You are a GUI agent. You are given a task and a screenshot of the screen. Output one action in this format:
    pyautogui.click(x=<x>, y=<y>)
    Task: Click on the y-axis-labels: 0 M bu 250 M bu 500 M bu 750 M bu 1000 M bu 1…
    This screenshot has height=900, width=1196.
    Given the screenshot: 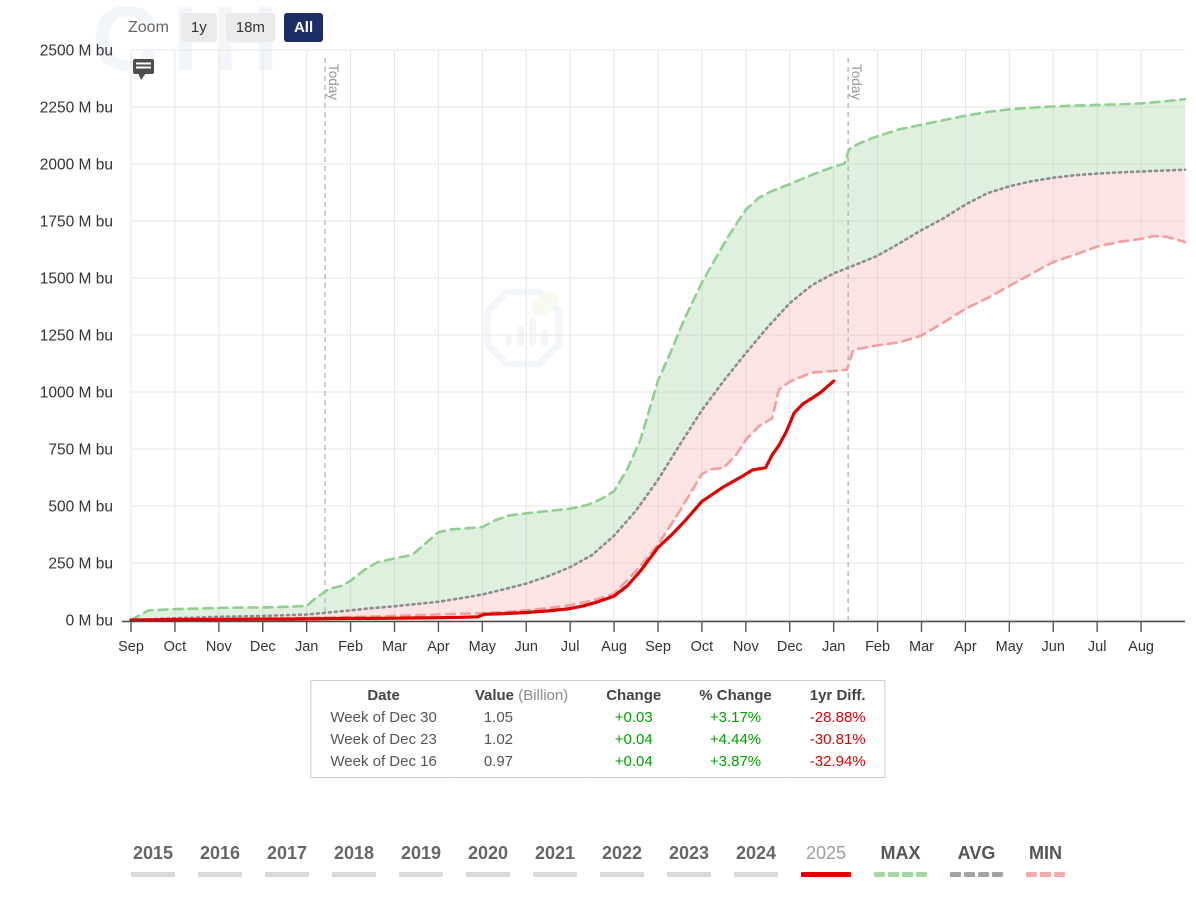 What is the action you would take?
    pyautogui.click(x=76, y=336)
    